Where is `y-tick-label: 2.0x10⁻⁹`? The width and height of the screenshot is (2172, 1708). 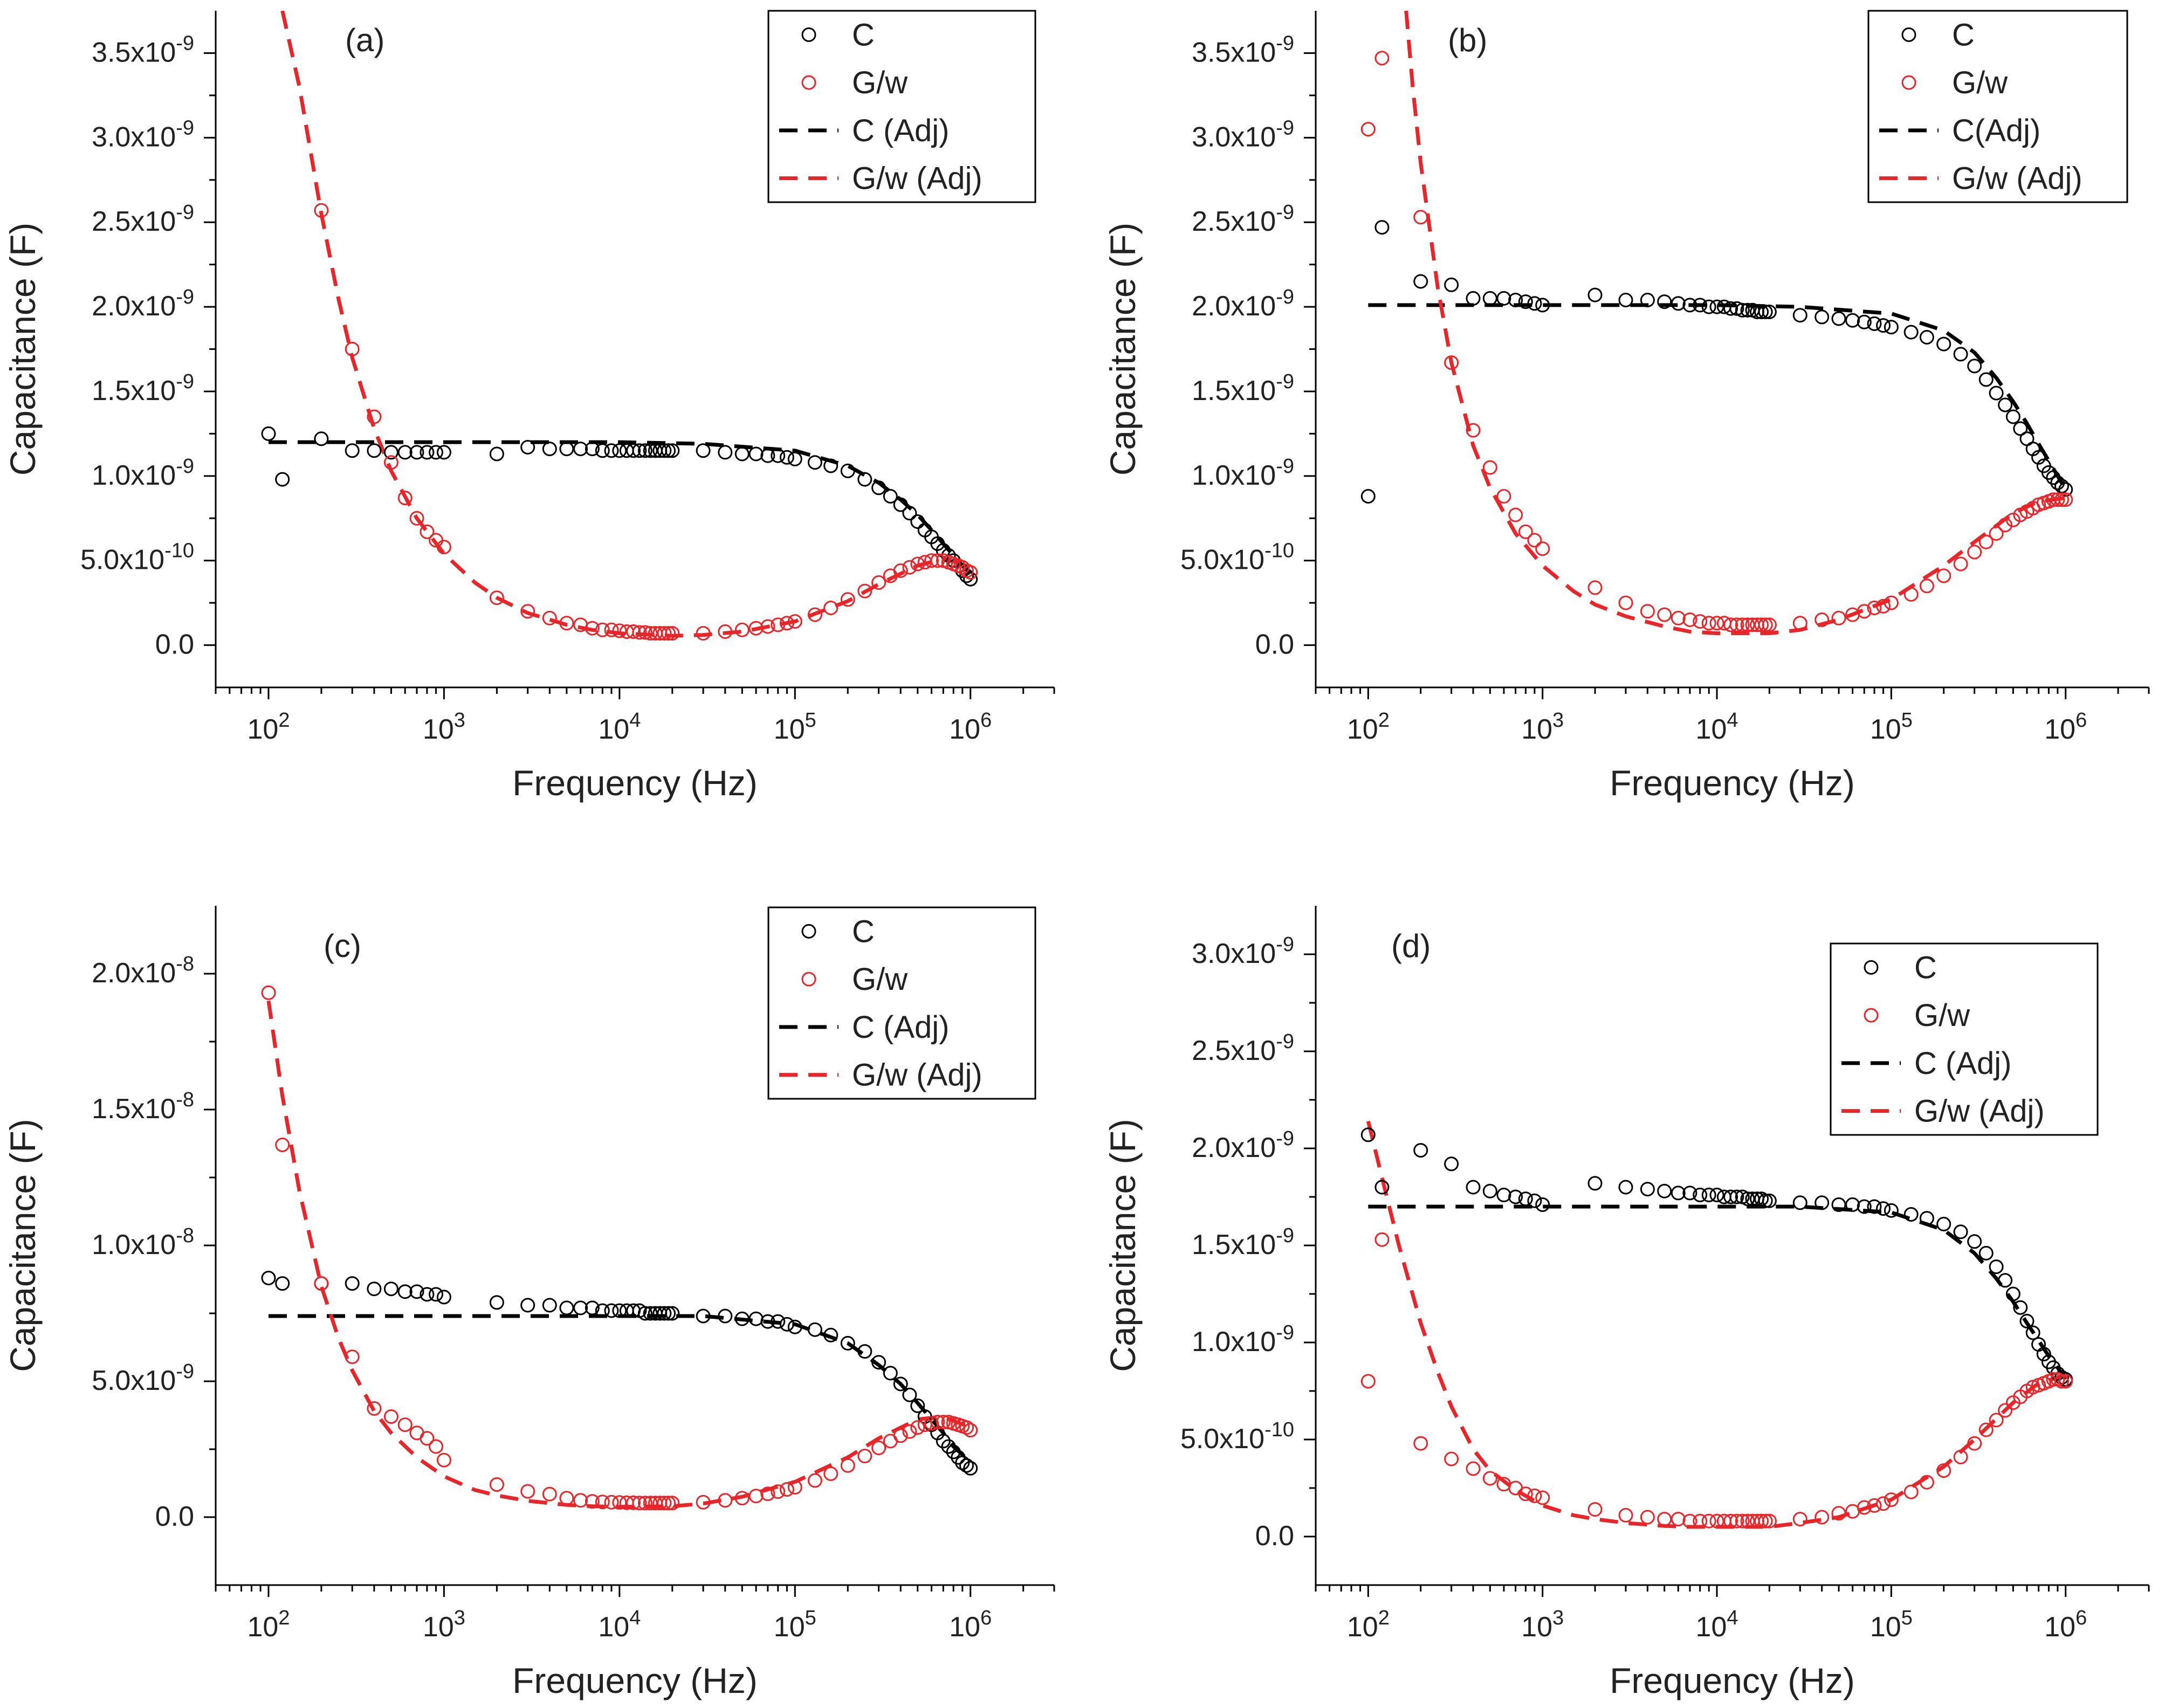
y-tick-label: 2.0x10⁻⁹ is located at coordinates (143, 304).